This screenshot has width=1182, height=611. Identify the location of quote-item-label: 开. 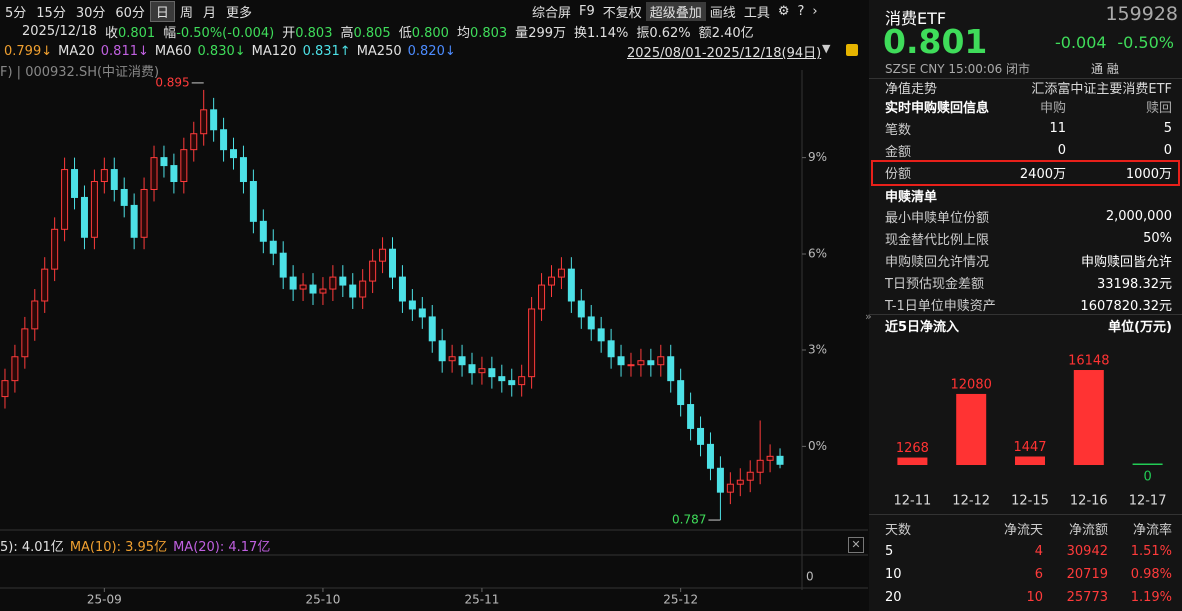
(289, 33).